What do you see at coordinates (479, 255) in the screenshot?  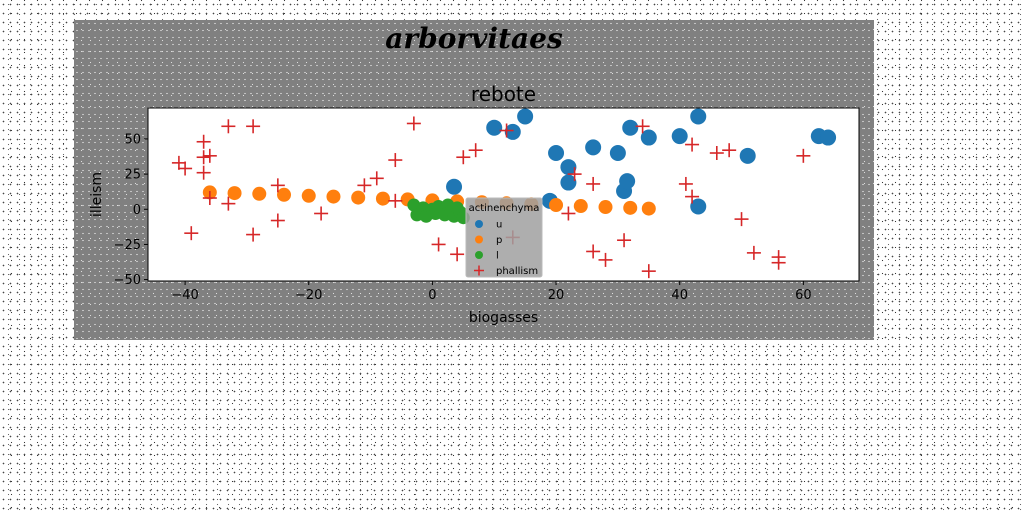 I see `legend-marker-l` at bounding box center [479, 255].